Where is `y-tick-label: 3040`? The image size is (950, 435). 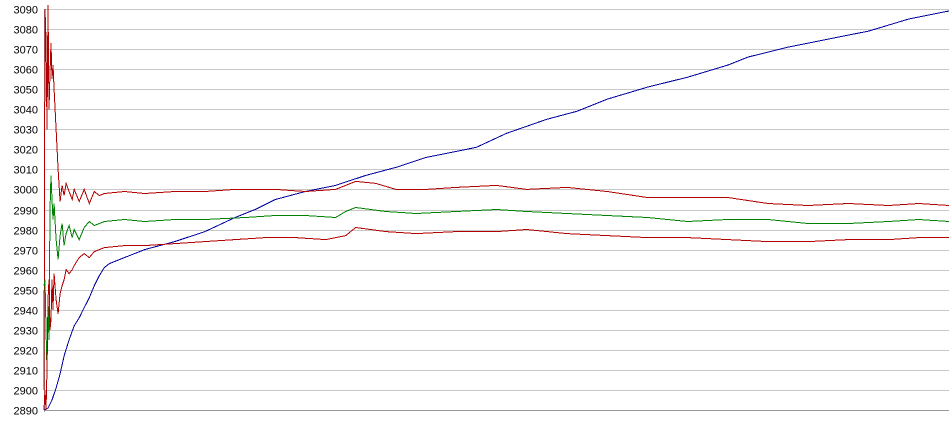 y-tick-label: 3040 is located at coordinates (26, 111).